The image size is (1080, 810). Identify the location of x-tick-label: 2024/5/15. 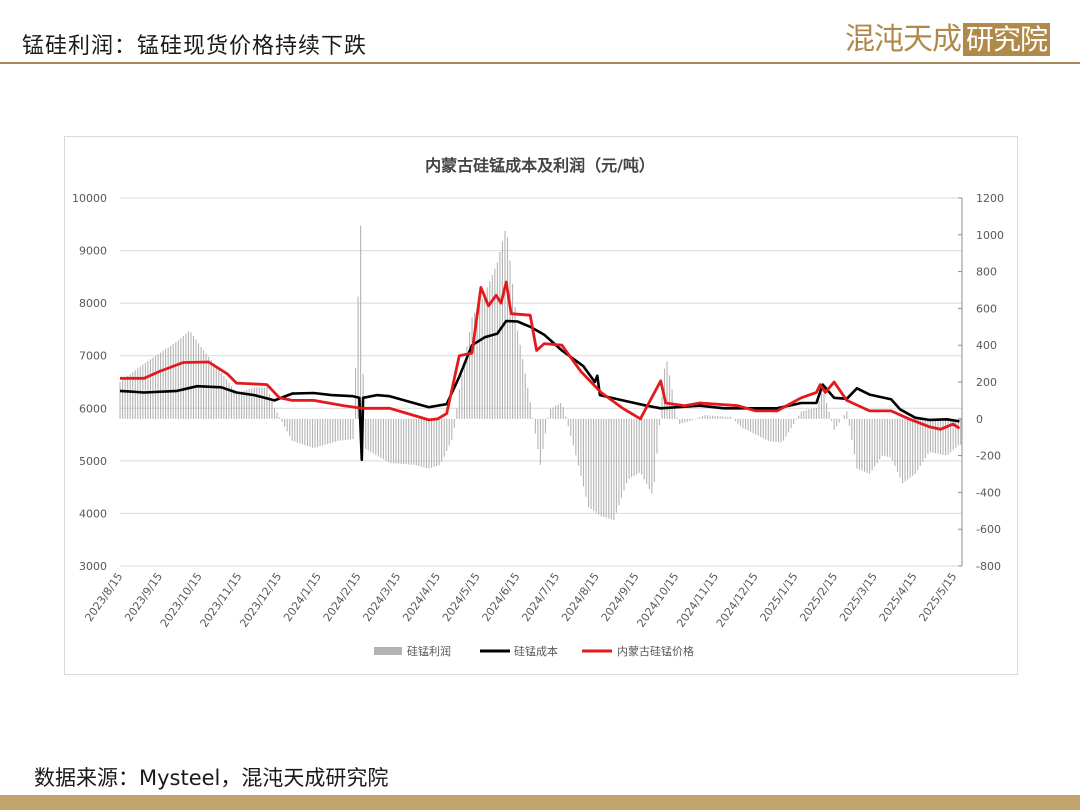
(461, 597).